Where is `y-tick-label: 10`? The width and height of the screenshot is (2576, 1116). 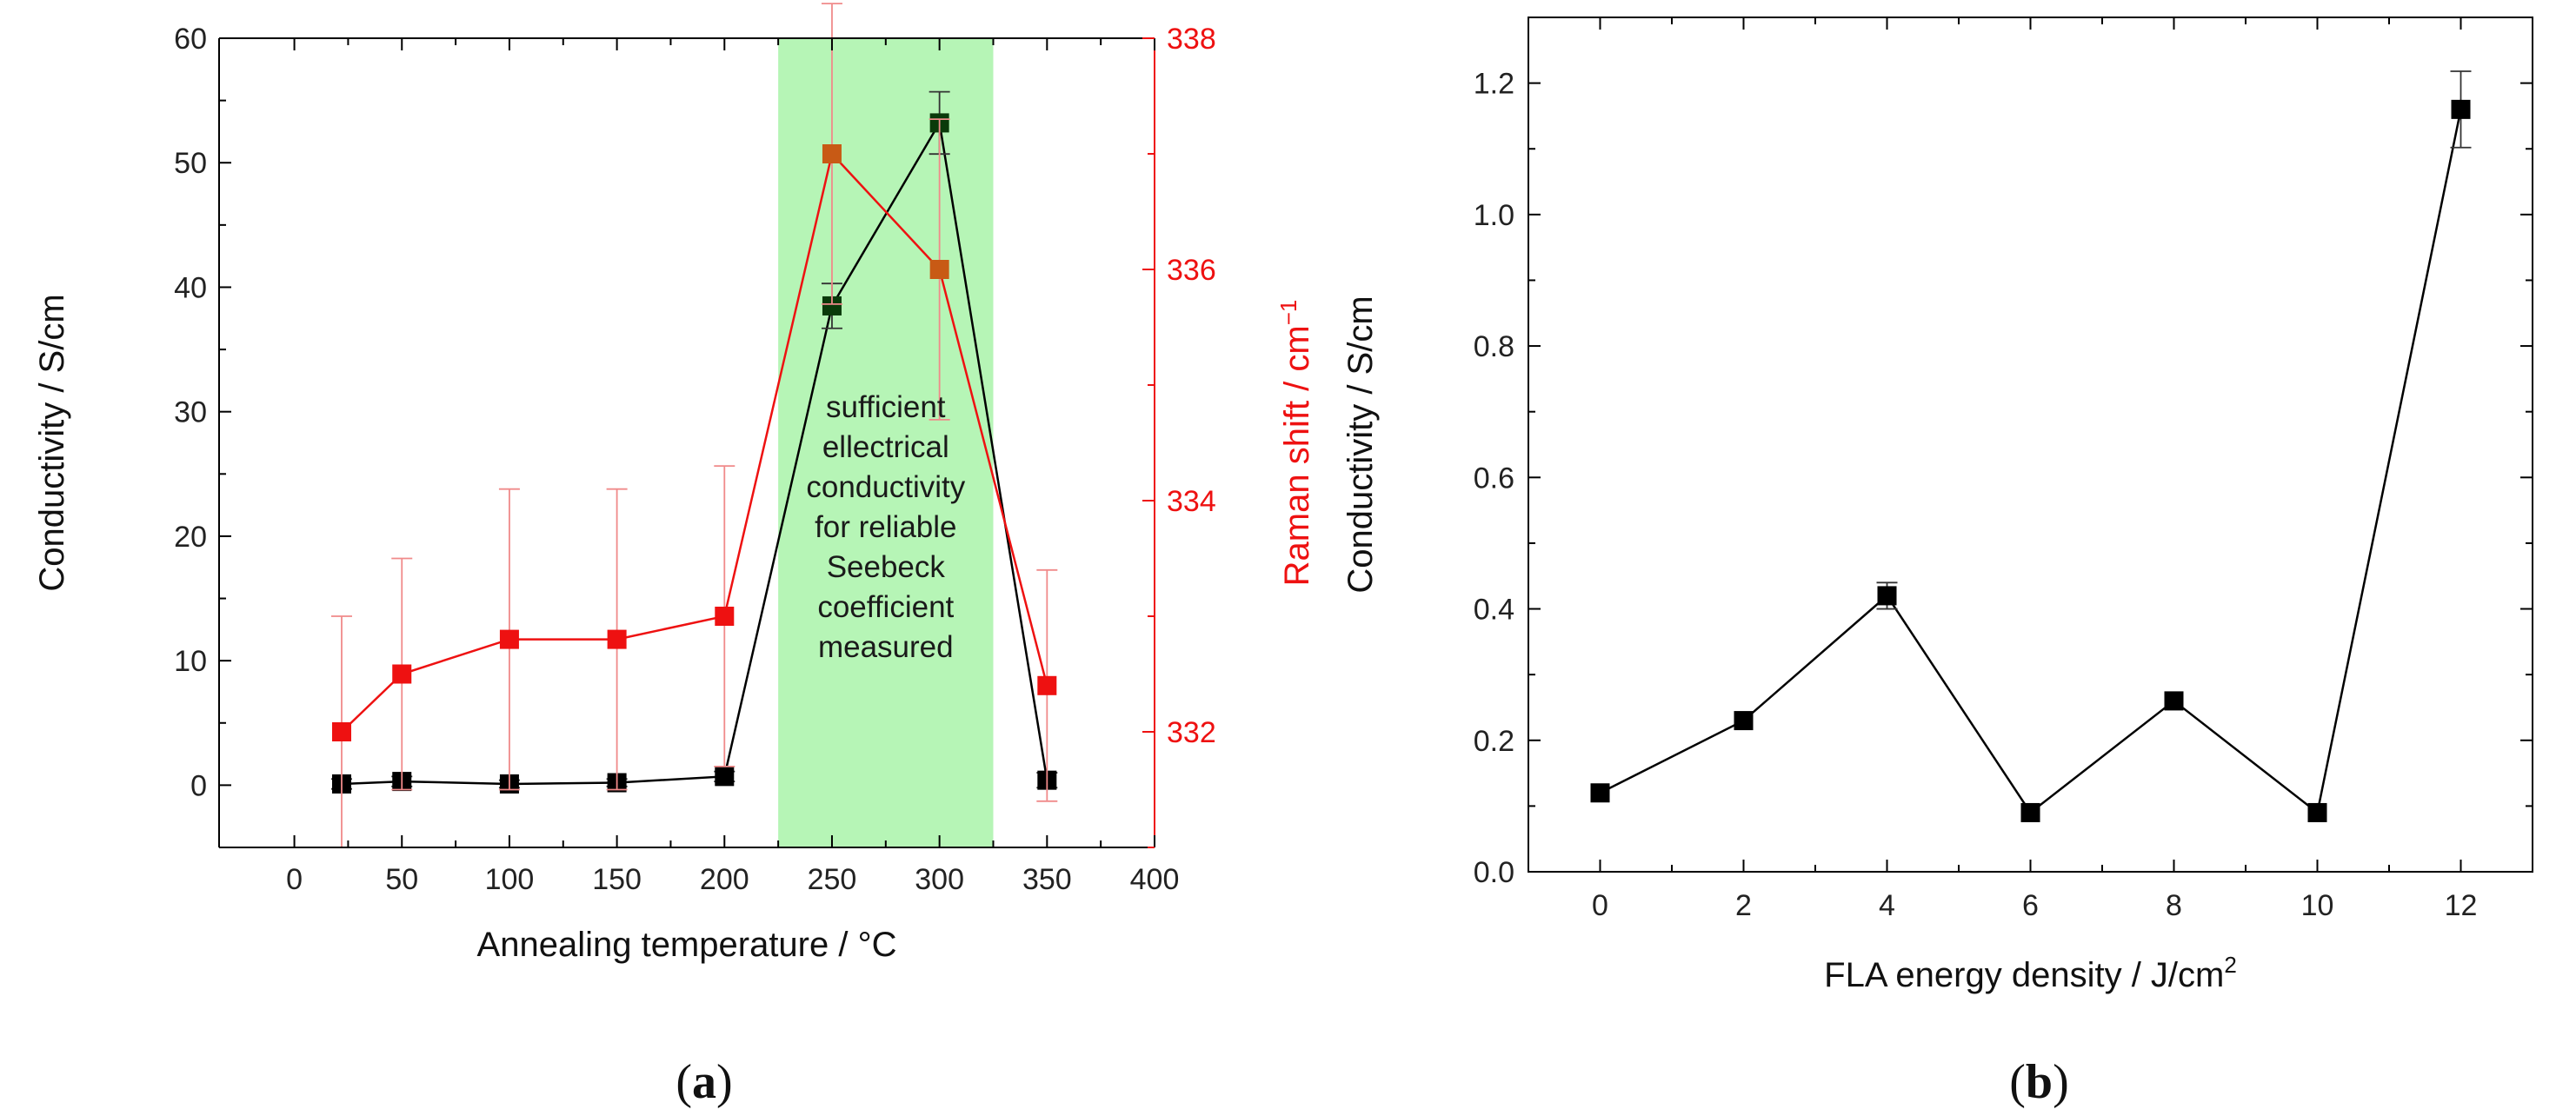 y-tick-label: 10 is located at coordinates (190, 661).